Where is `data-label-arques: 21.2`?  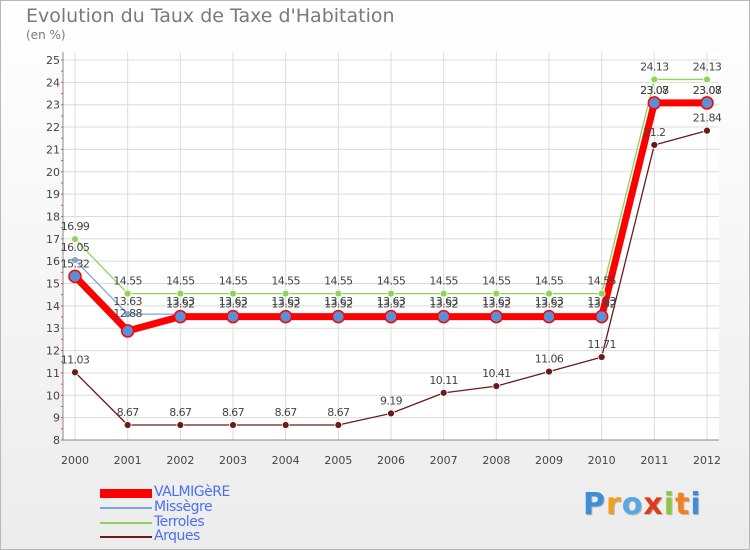
data-label-arques: 21.2 is located at coordinates (654, 132).